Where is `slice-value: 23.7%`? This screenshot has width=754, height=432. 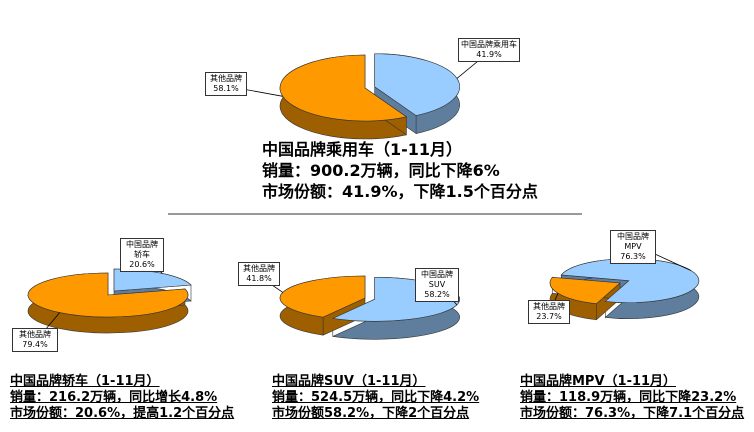 slice-value: 23.7% is located at coordinates (549, 316).